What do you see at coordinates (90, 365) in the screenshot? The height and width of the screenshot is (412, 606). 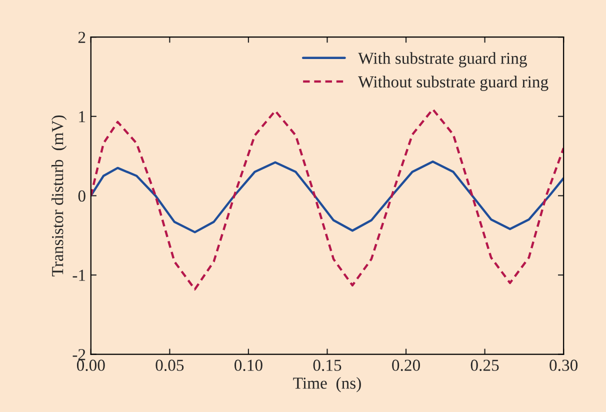 I see `x-tick-label: 0.00` at bounding box center [90, 365].